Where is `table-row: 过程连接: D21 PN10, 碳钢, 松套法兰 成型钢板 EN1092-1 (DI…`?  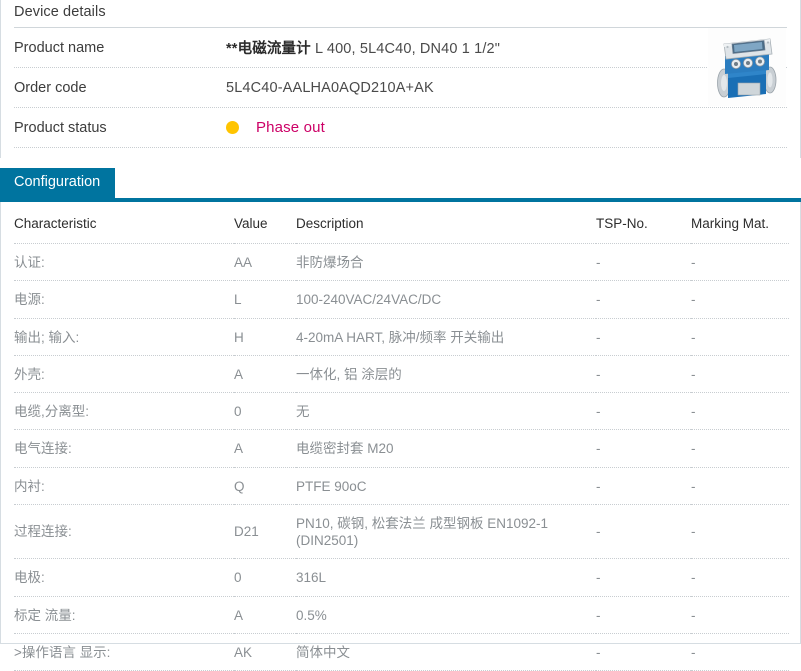 table-row: 过程连接: D21 PN10, 碳钢, 松套法兰 成型钢板 EN1092-1 (DI… is located at coordinates (401, 532).